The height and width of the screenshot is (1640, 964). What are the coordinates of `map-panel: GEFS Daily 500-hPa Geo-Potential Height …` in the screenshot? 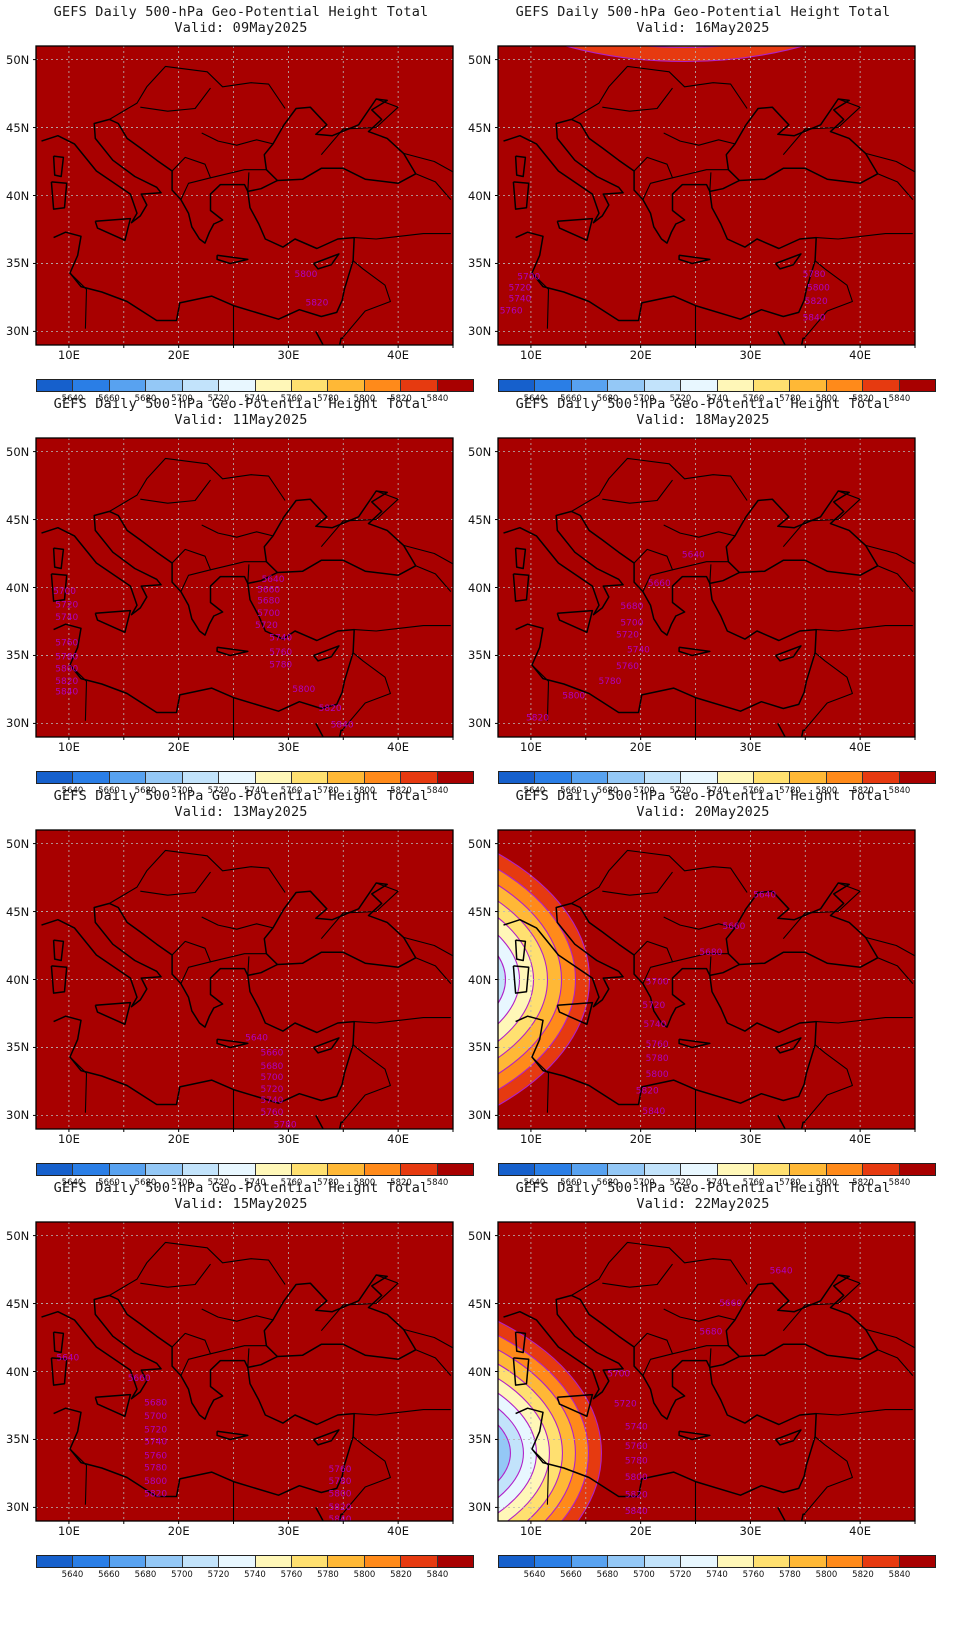 It's located at (703, 597).